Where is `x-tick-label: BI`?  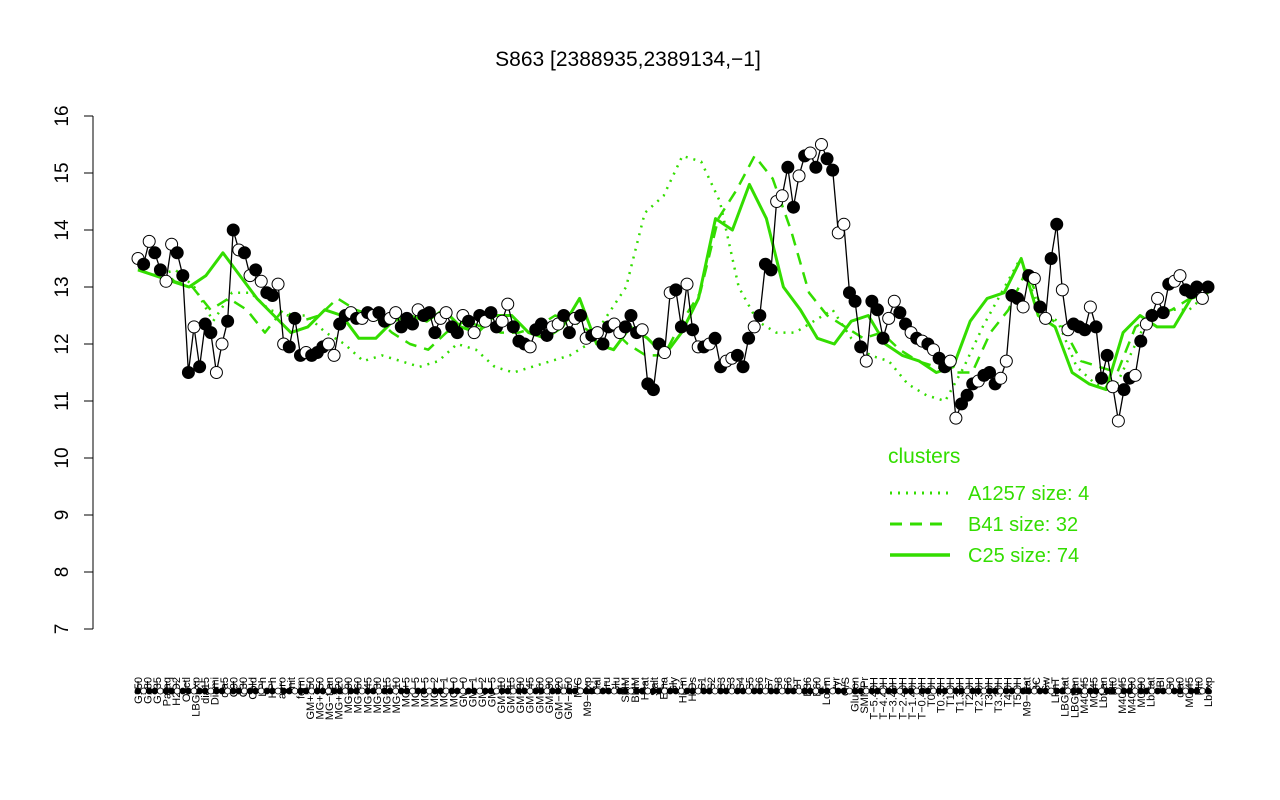
x-tick-label: BI is located at coordinates (1161, 682).